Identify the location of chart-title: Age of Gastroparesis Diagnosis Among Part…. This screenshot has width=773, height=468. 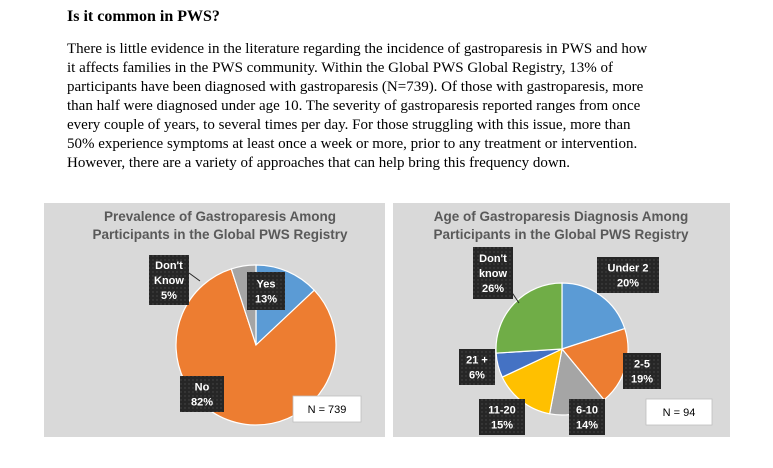
(561, 225).